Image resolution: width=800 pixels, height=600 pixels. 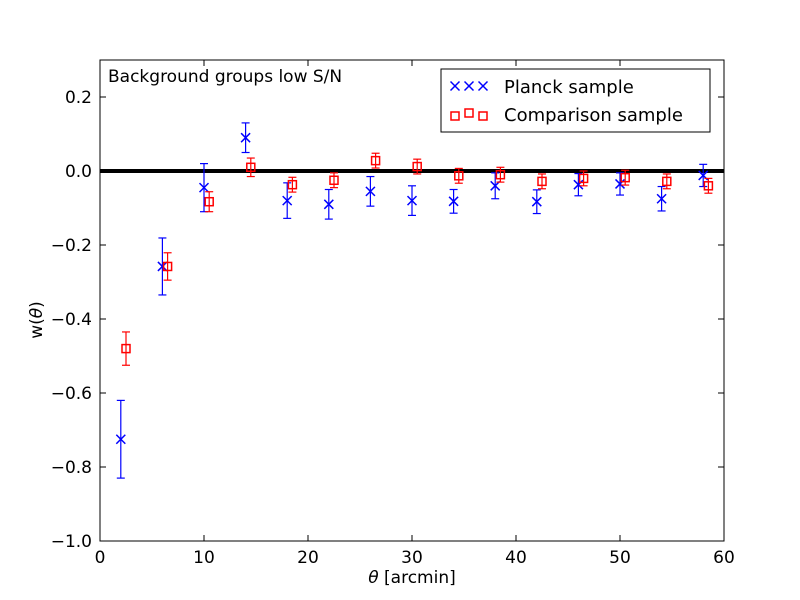 What do you see at coordinates (71, 468) in the screenshot?
I see `y-tick-label: −0.8` at bounding box center [71, 468].